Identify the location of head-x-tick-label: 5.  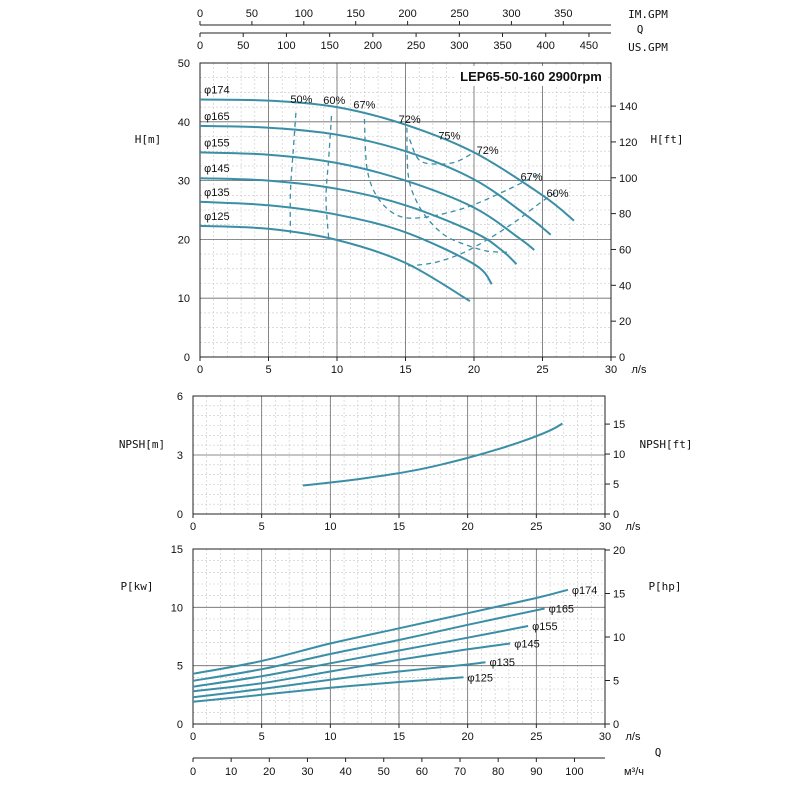
(268, 370).